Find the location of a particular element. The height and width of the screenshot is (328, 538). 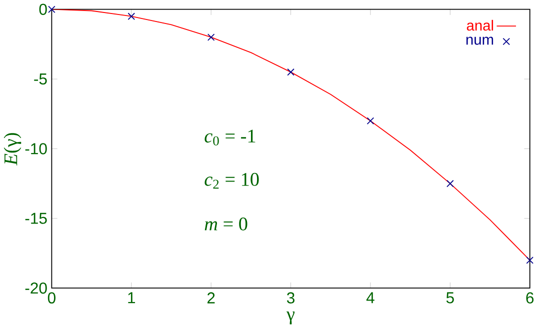

x-tick-label: 2 is located at coordinates (211, 298).